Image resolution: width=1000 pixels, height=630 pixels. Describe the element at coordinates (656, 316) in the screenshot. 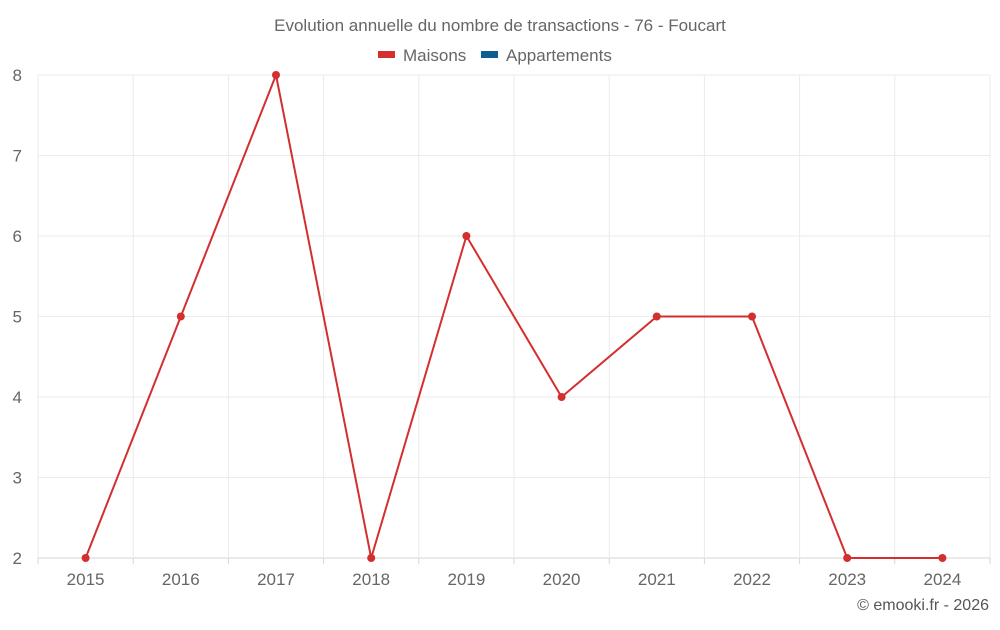

I see `data-point-maisons-2021` at that location.